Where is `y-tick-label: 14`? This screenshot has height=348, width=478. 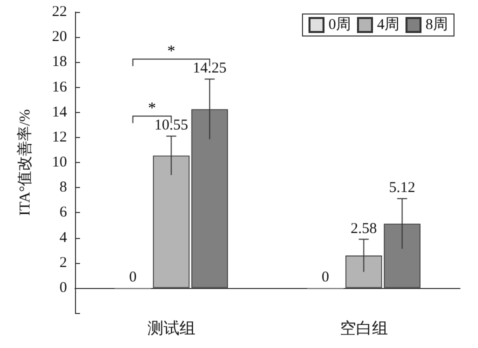 y-tick-label: 14 is located at coordinates (60, 112).